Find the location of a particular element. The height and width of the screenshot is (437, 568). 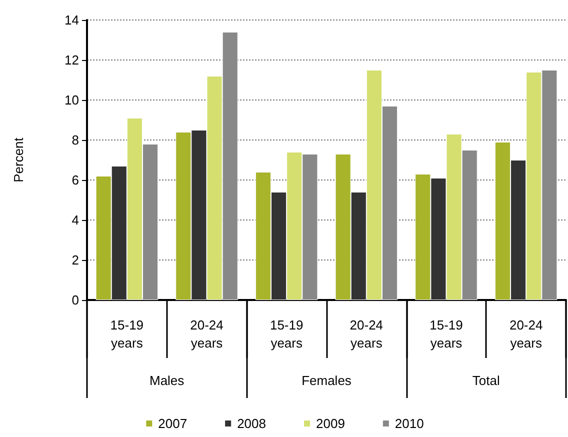

legend-label: 2010 is located at coordinates (409, 423).